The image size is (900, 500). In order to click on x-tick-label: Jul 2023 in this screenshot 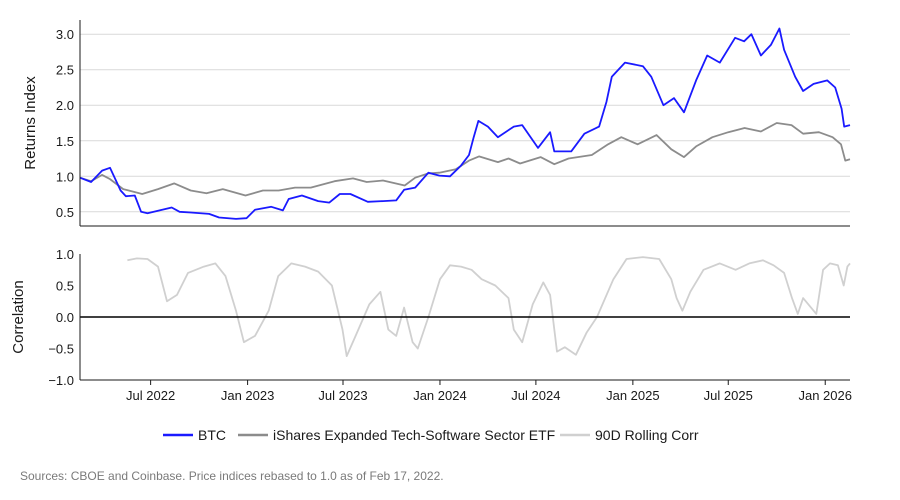, I will do `click(342, 395)`.